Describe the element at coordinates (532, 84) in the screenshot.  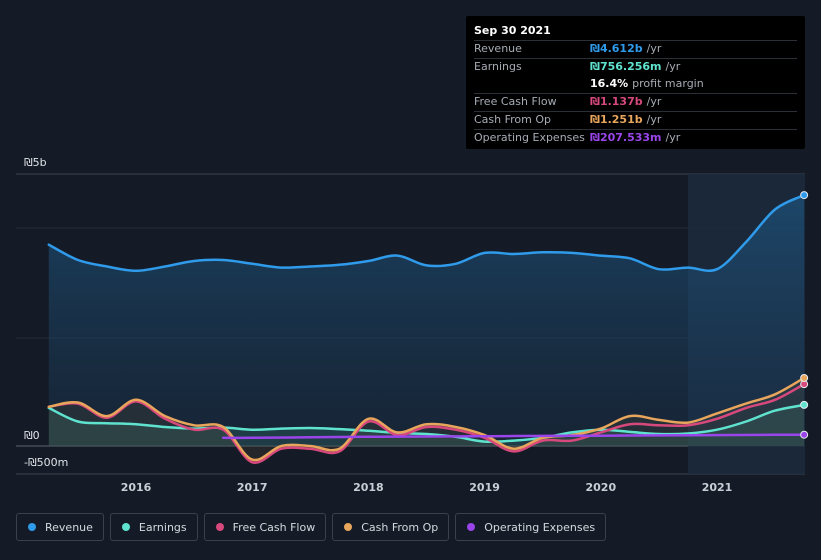
I see `tooltip-row-label` at that location.